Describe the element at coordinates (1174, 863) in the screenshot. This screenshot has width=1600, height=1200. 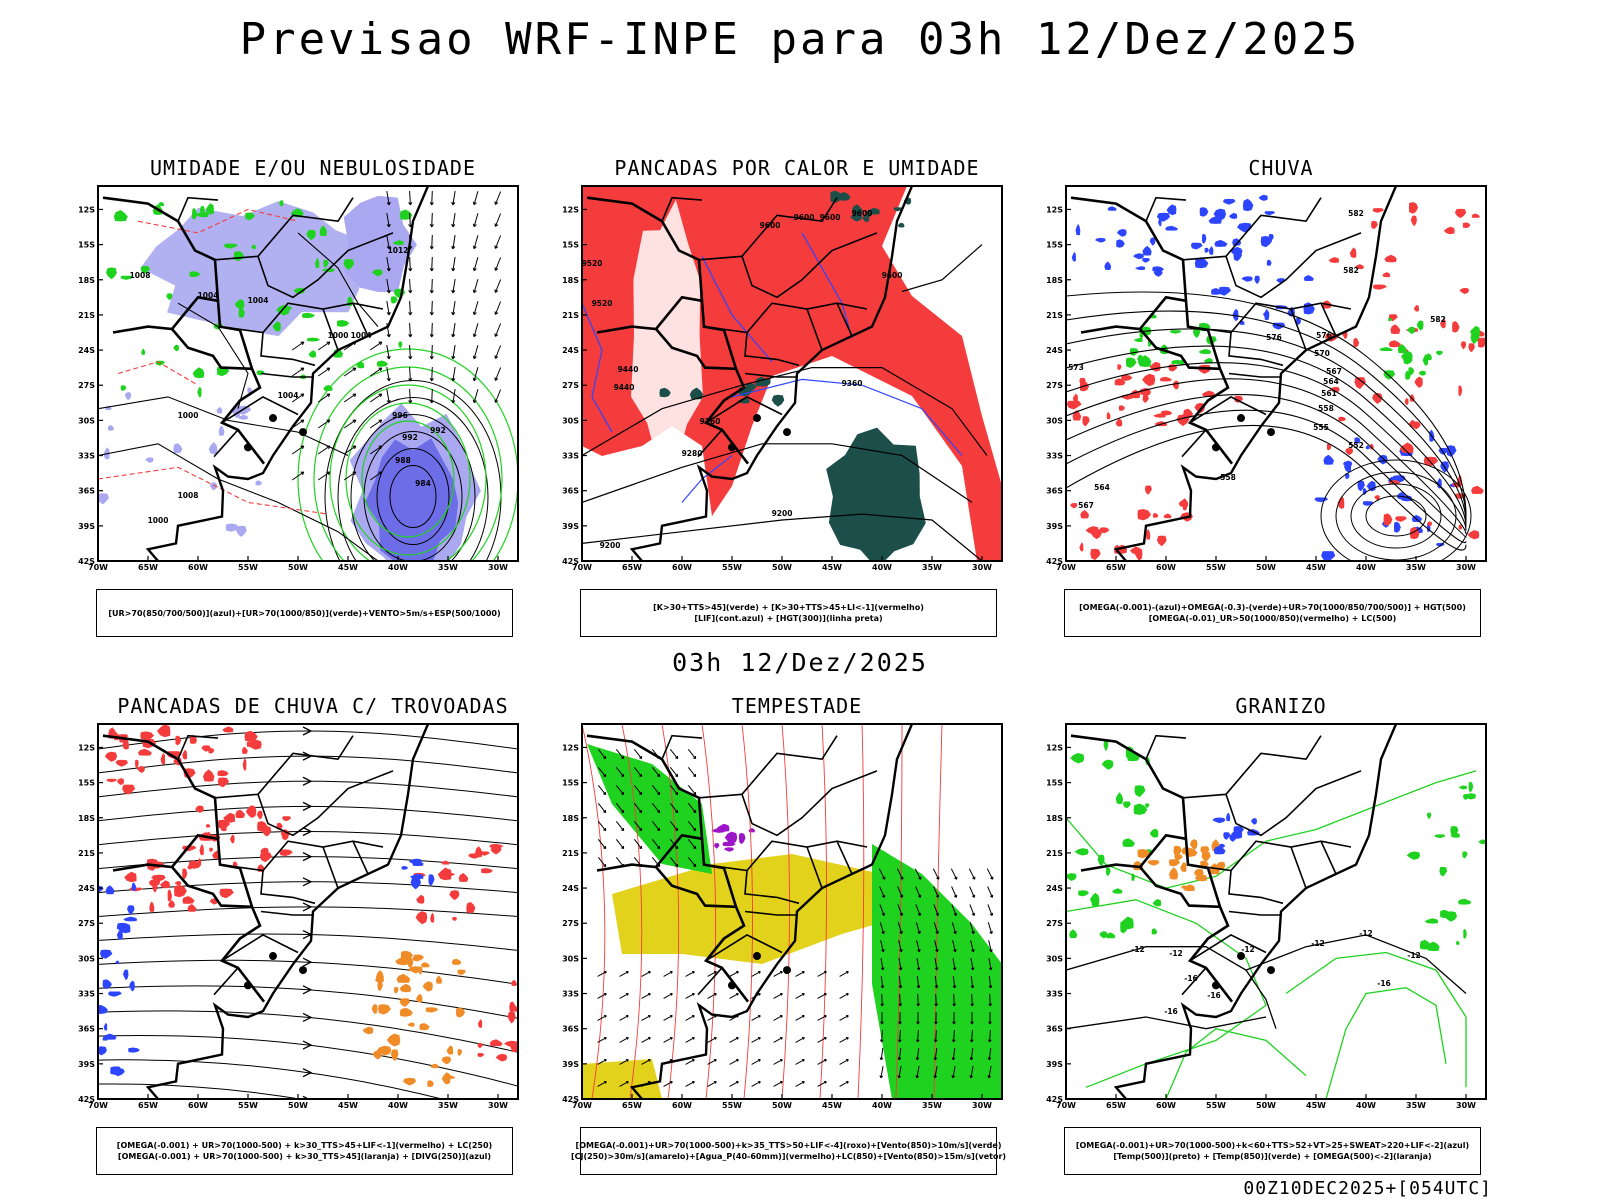
I see `omega-orange-patch` at that location.